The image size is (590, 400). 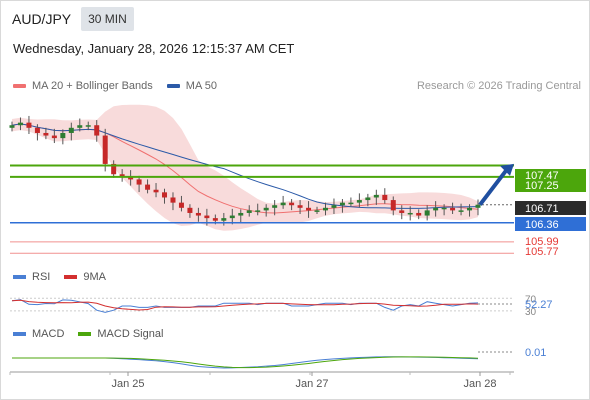 I want to click on symbol-label: AUD/JPY, so click(x=42, y=19).